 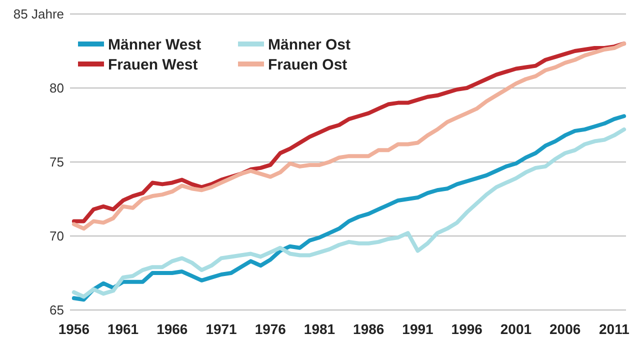 I want to click on x-tick-label: 2011, so click(x=614, y=329).